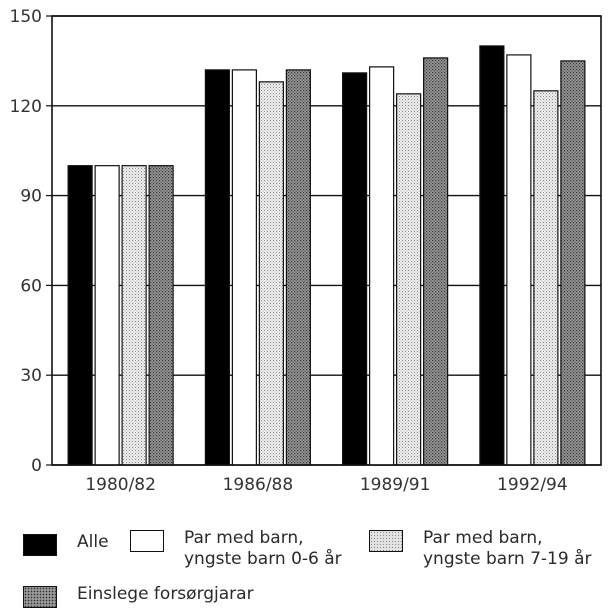 The height and width of the screenshot is (611, 609). What do you see at coordinates (165, 594) in the screenshot?
I see `legend-label-einslege: Einslege forsørgjarar` at bounding box center [165, 594].